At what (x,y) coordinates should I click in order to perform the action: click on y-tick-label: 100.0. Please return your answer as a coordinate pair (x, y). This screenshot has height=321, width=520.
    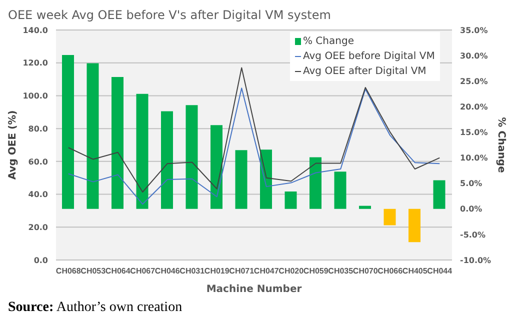
    Looking at the image, I should click on (35, 96).